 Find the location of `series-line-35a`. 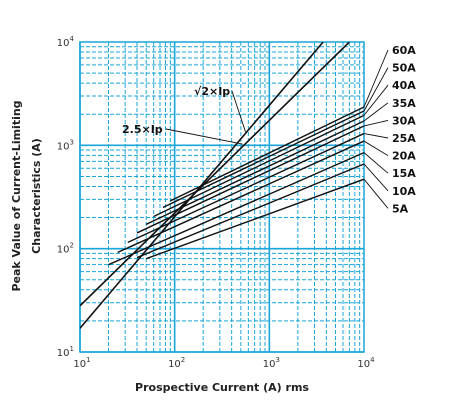

series-line-35a is located at coordinates (254, 172).